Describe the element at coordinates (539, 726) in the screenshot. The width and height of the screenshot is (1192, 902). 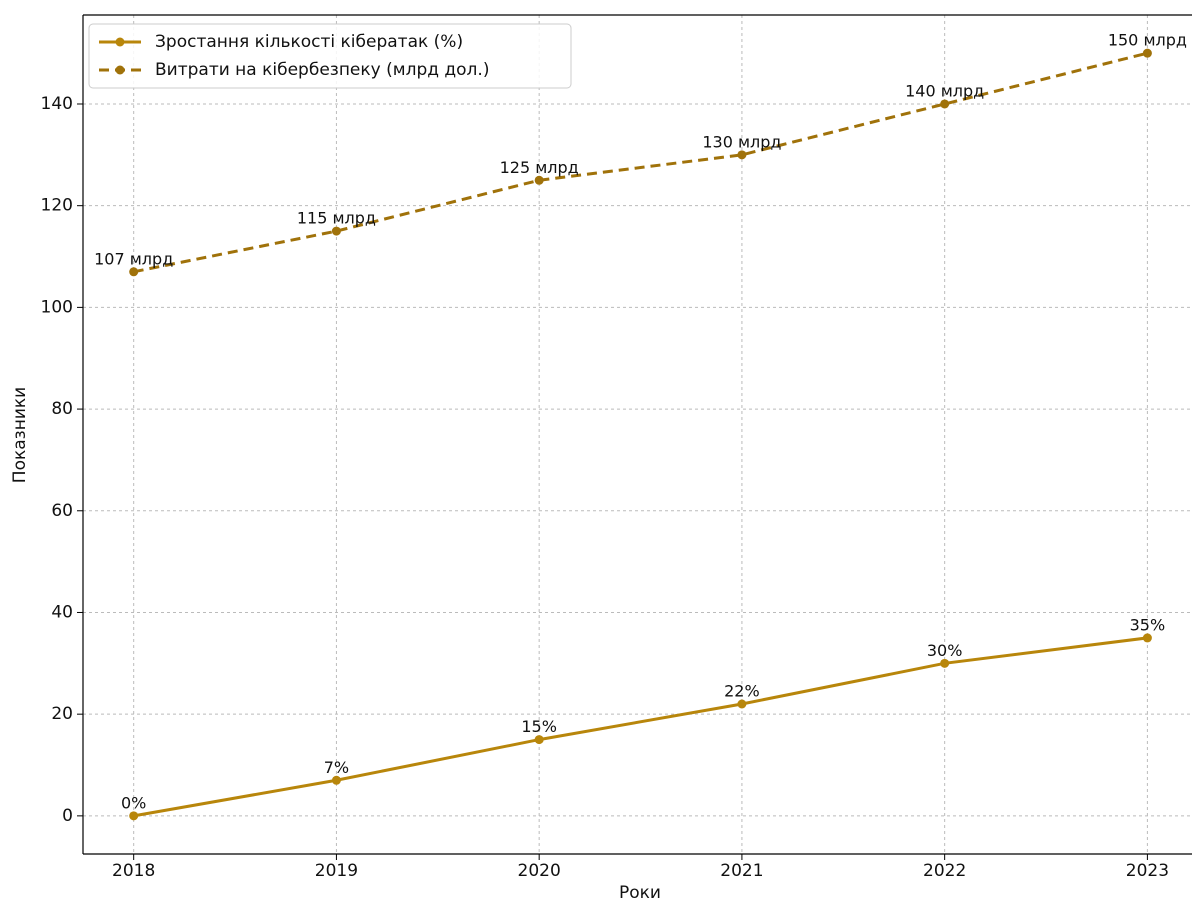
I see `data-label: 15%` at that location.